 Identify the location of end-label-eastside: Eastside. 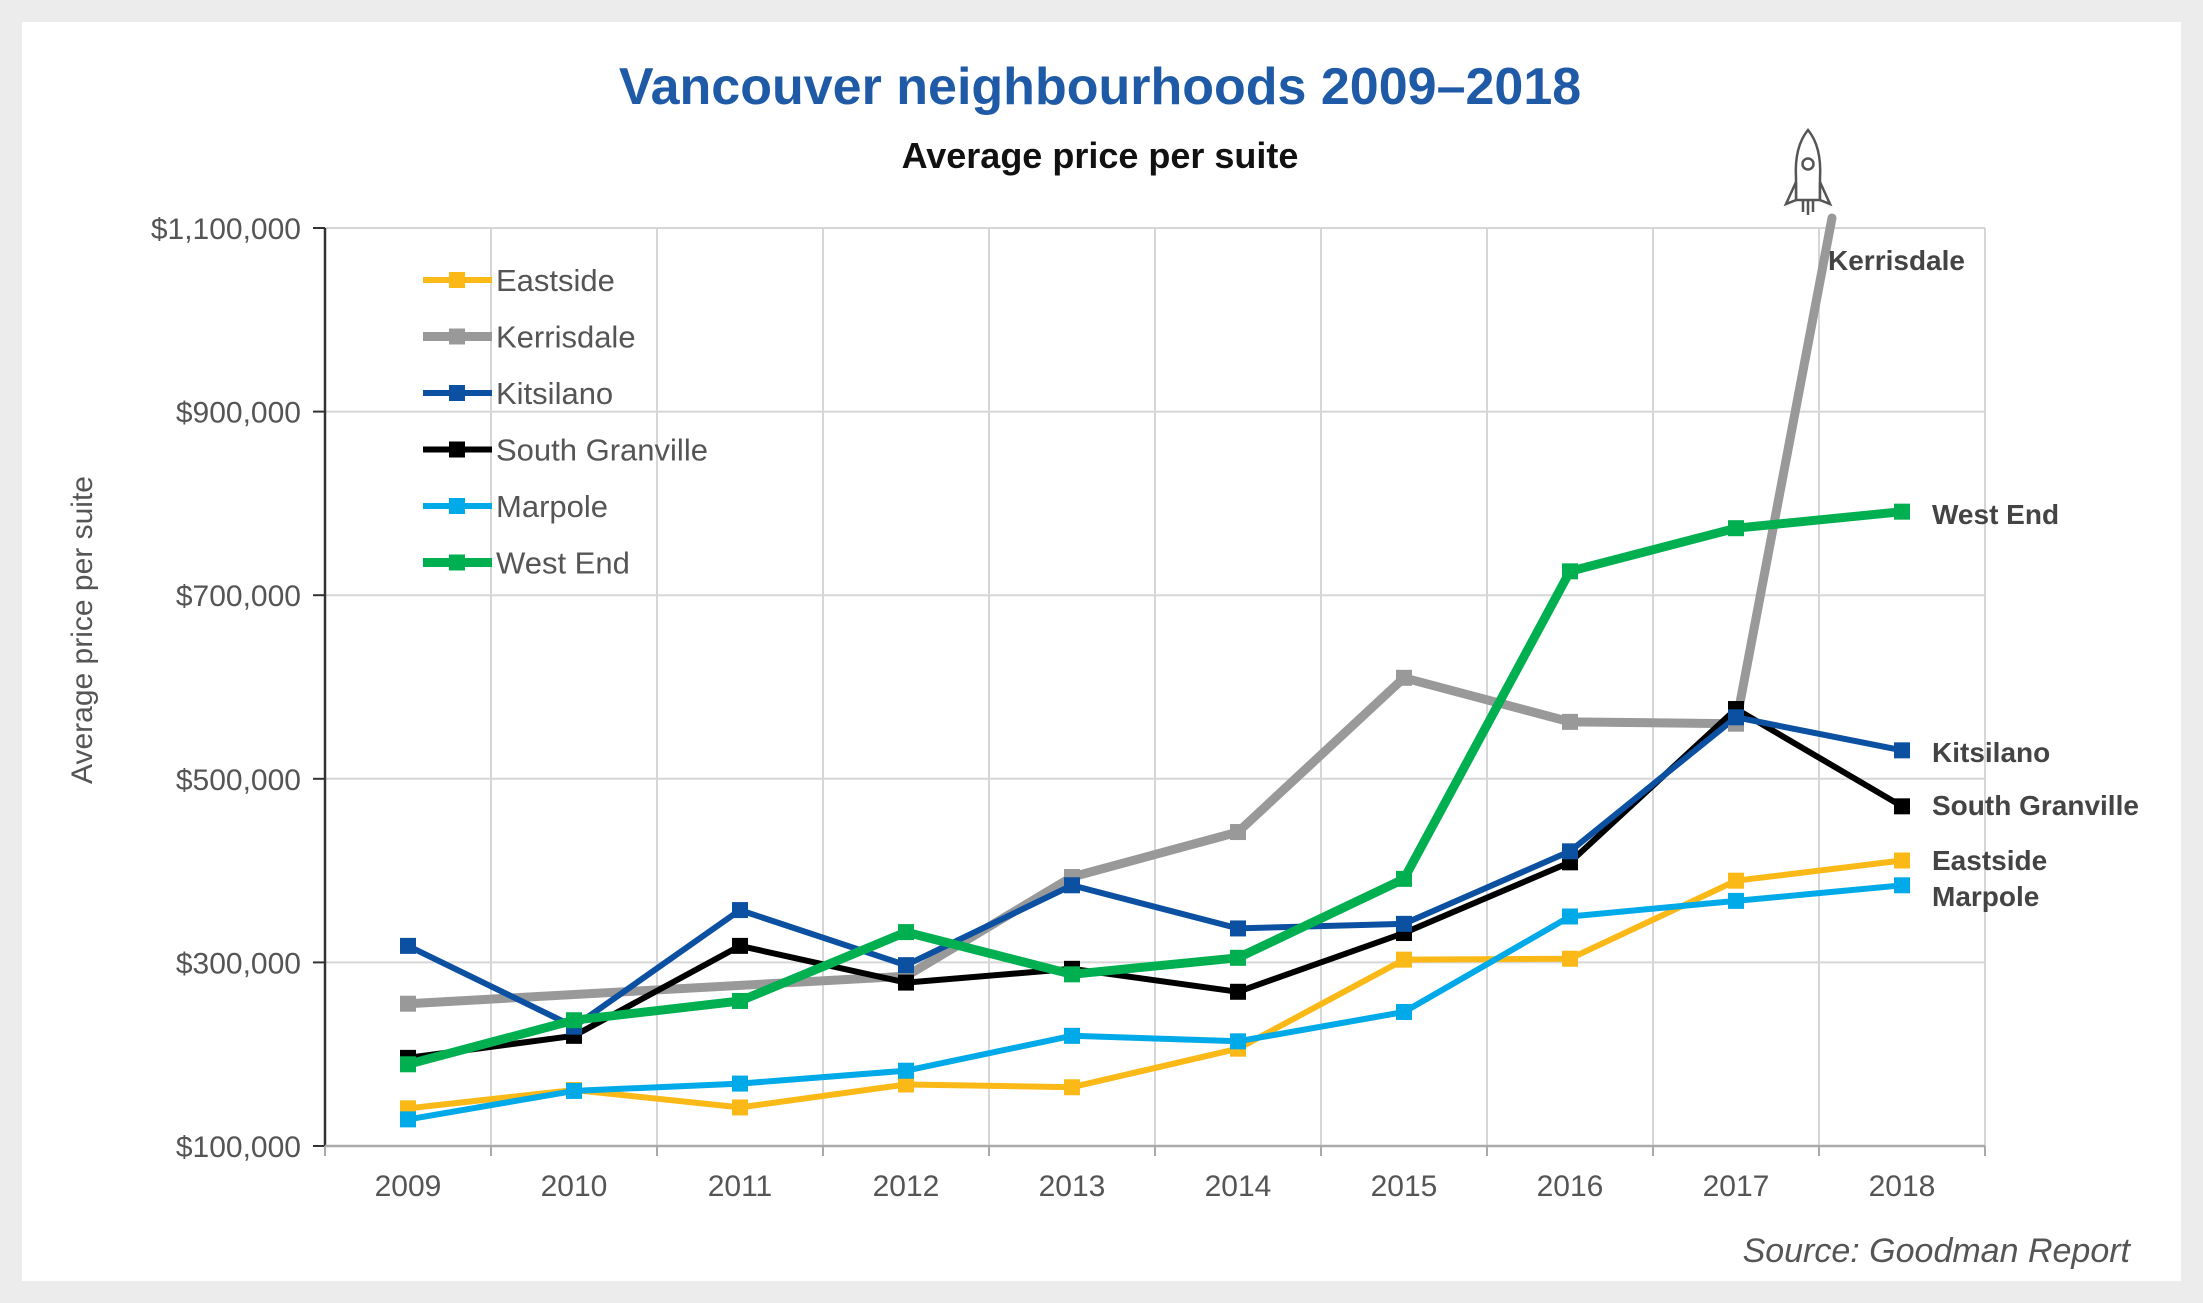
(1989, 860).